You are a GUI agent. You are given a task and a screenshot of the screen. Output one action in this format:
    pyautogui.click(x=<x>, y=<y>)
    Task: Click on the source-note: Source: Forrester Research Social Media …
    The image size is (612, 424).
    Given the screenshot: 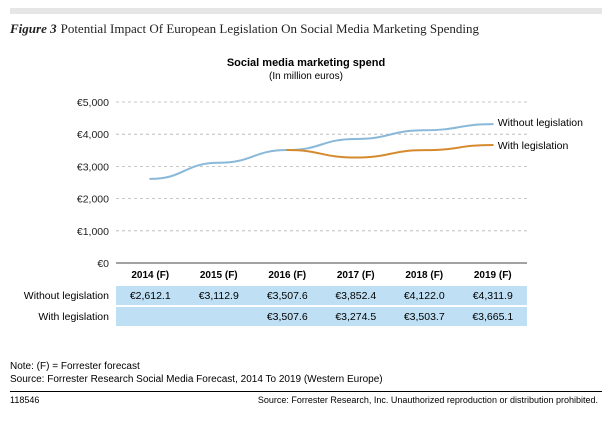 What is the action you would take?
    pyautogui.click(x=196, y=379)
    